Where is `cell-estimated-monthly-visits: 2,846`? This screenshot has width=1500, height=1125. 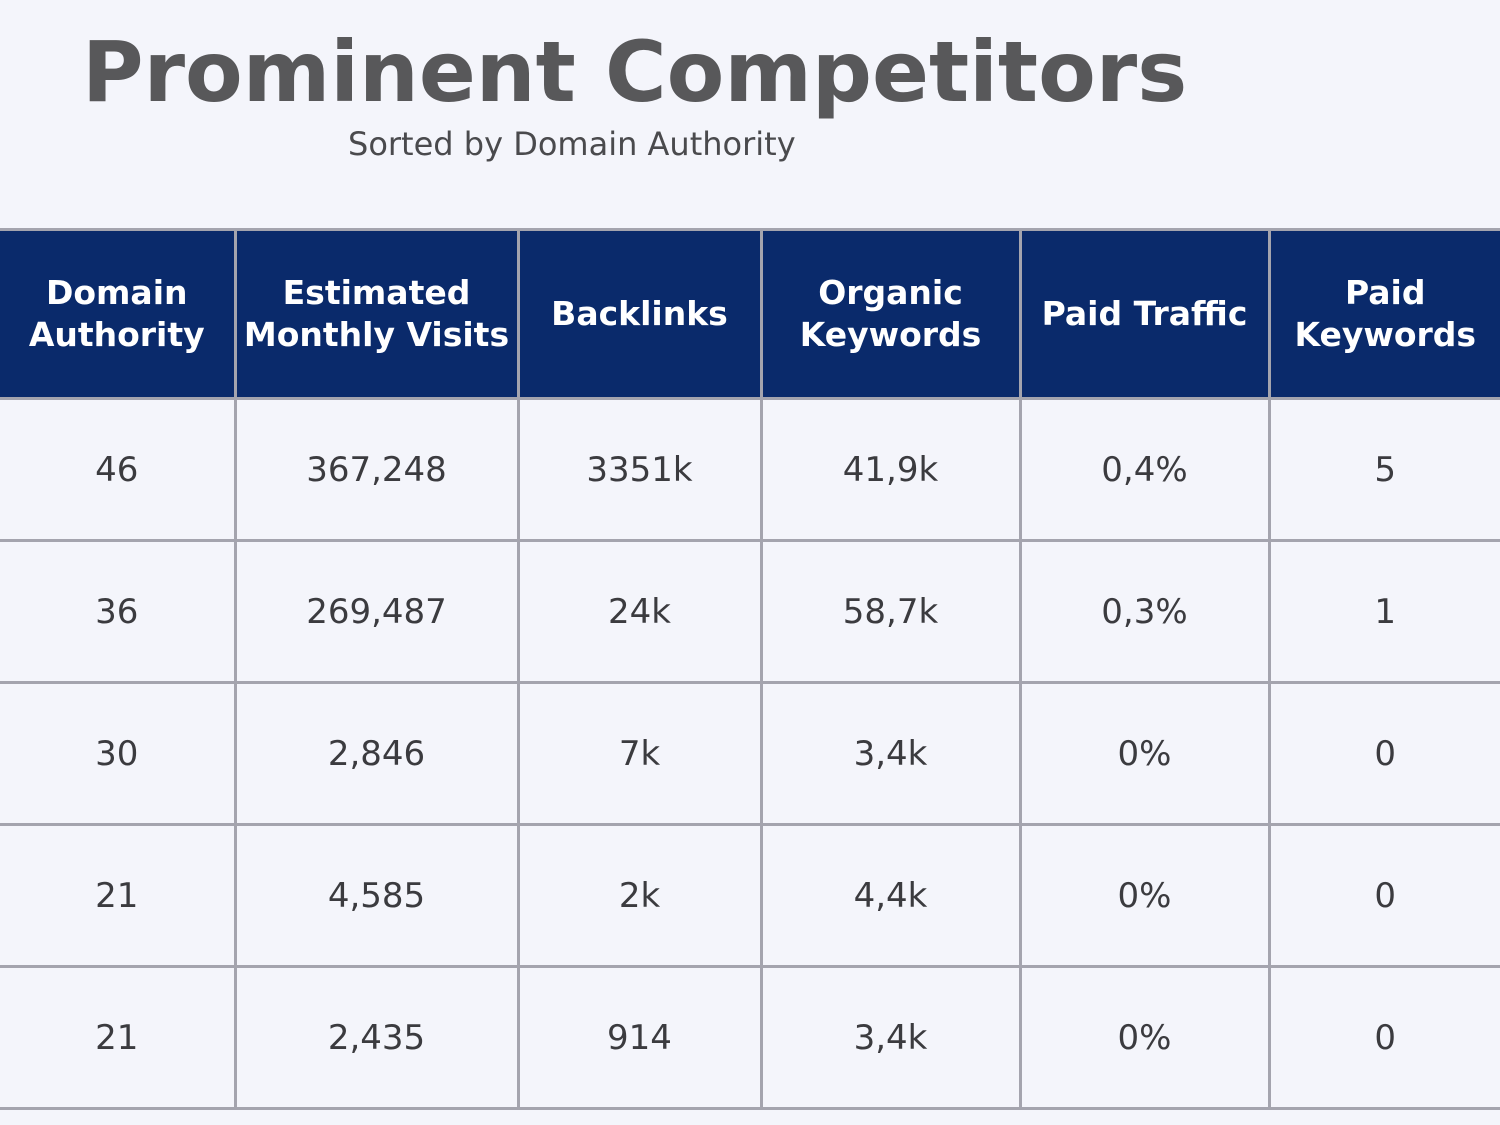 cell-estimated-monthly-visits: 2,846 is located at coordinates (375, 754).